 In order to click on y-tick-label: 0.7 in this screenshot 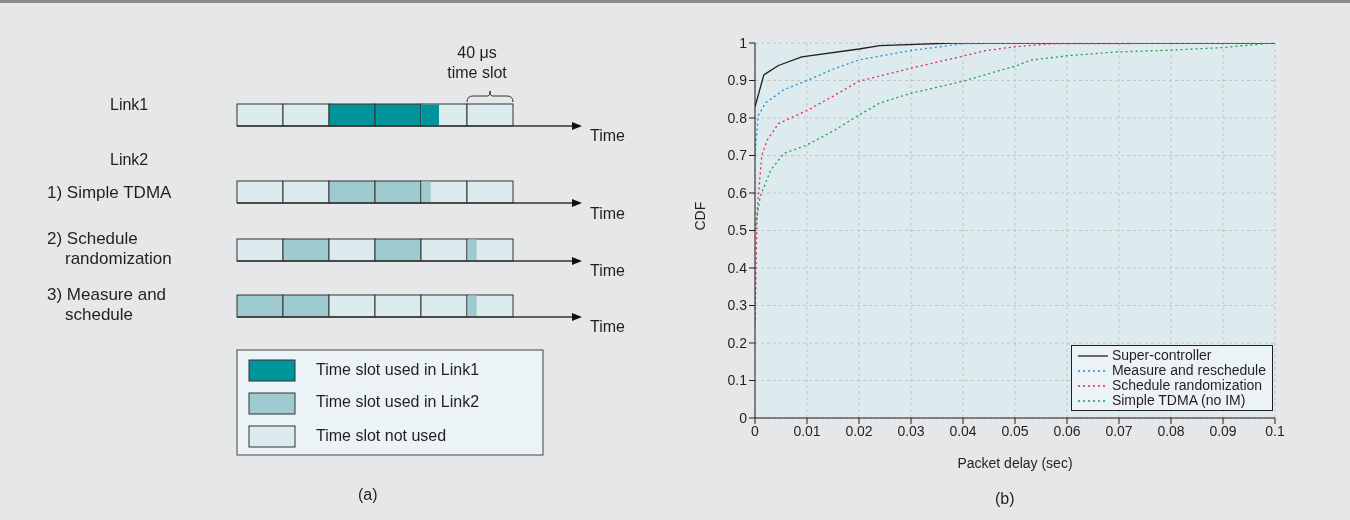, I will do `click(737, 155)`.